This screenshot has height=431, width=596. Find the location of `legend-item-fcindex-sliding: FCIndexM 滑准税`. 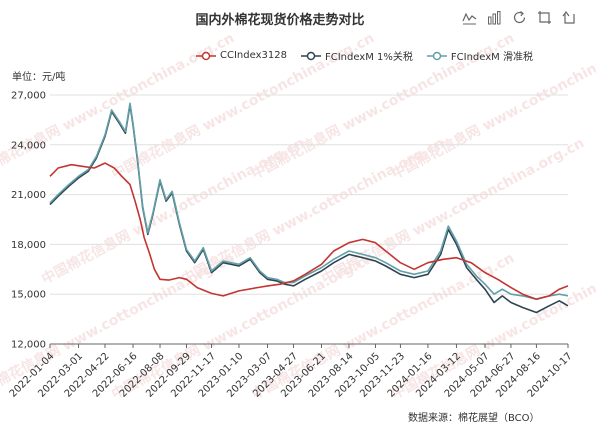

legend-item-fcindex-sliding: FCIndexM 滑准税 is located at coordinates (479, 55).